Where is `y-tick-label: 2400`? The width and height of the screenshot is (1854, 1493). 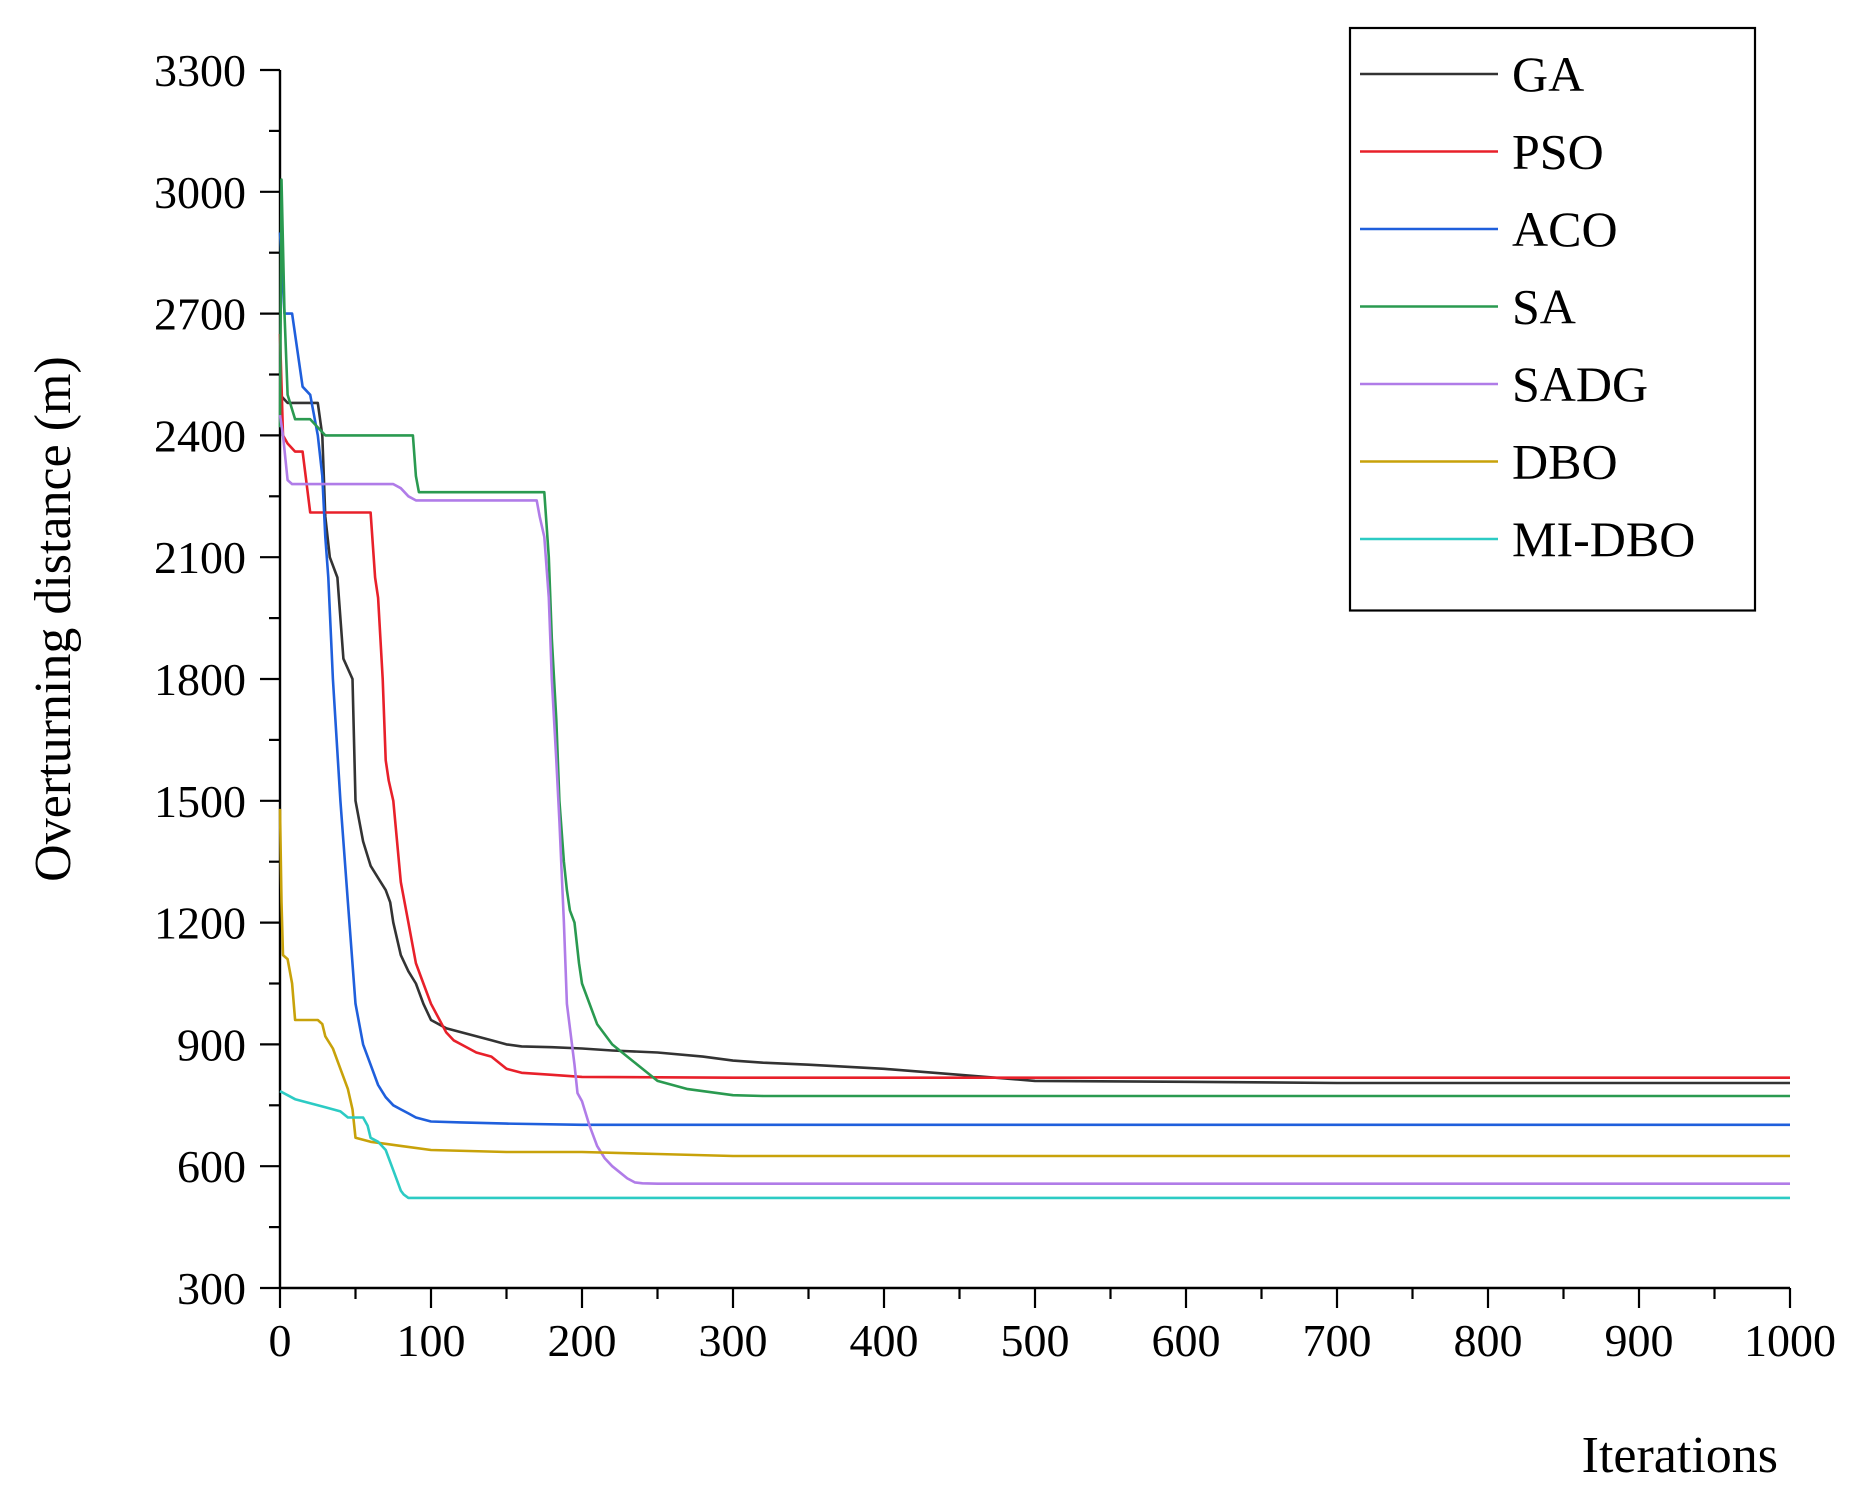
y-tick-label: 2400 is located at coordinates (200, 435).